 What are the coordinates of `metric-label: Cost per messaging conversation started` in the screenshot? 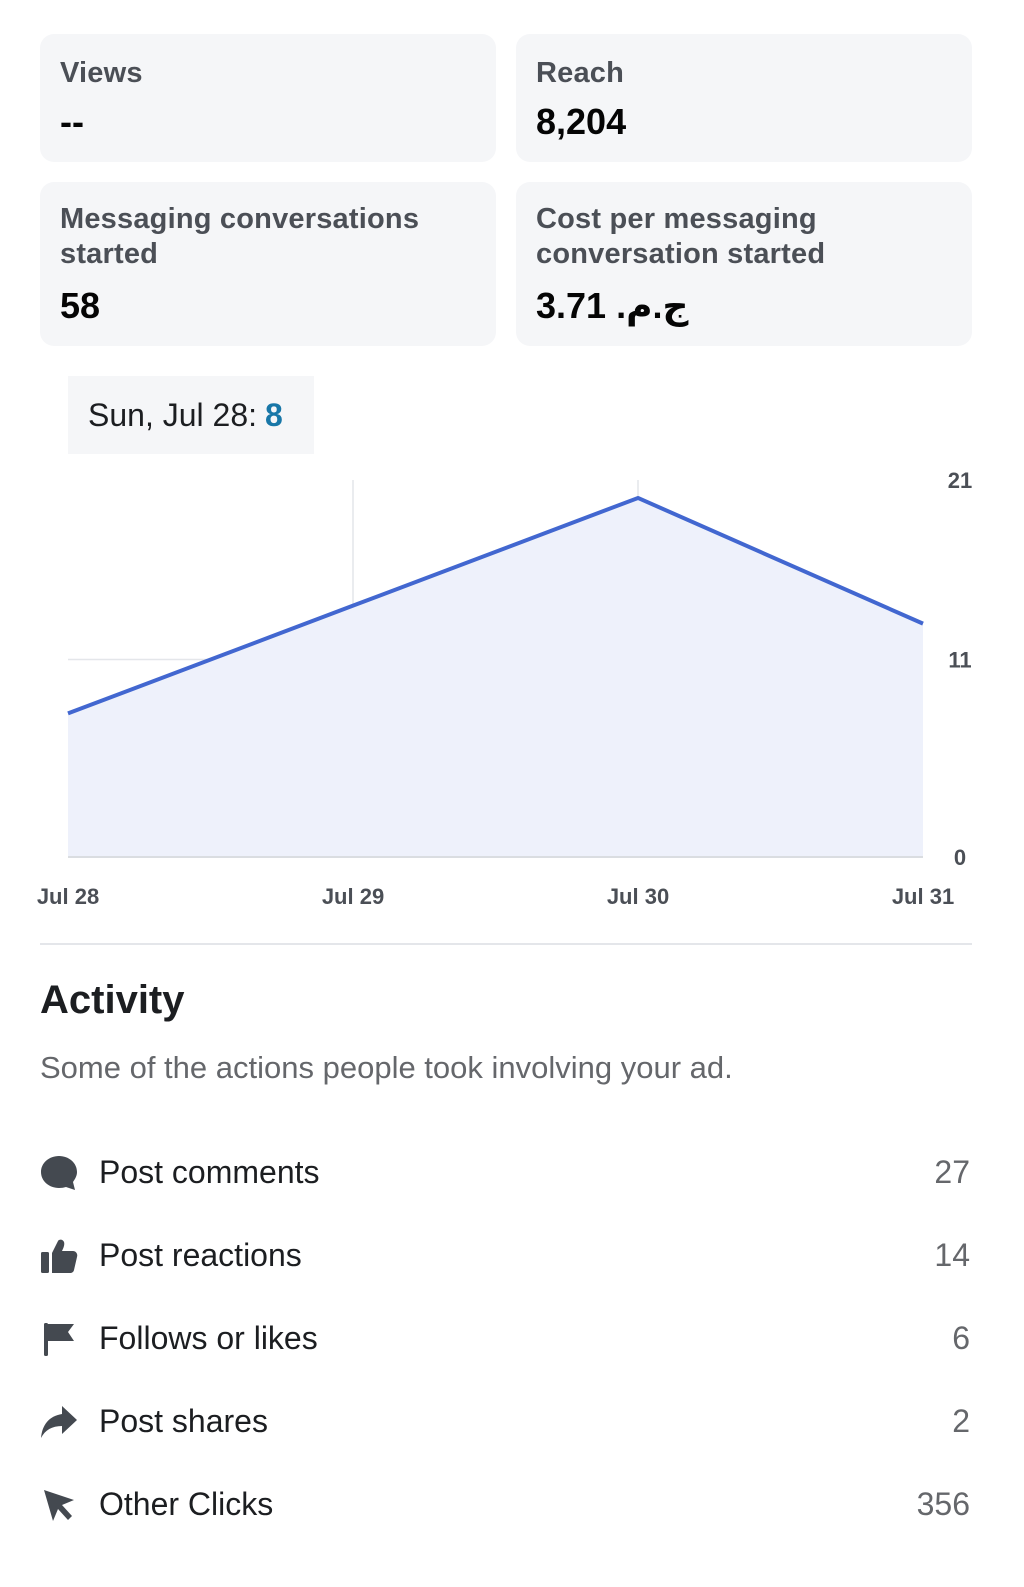 It's located at (680, 237).